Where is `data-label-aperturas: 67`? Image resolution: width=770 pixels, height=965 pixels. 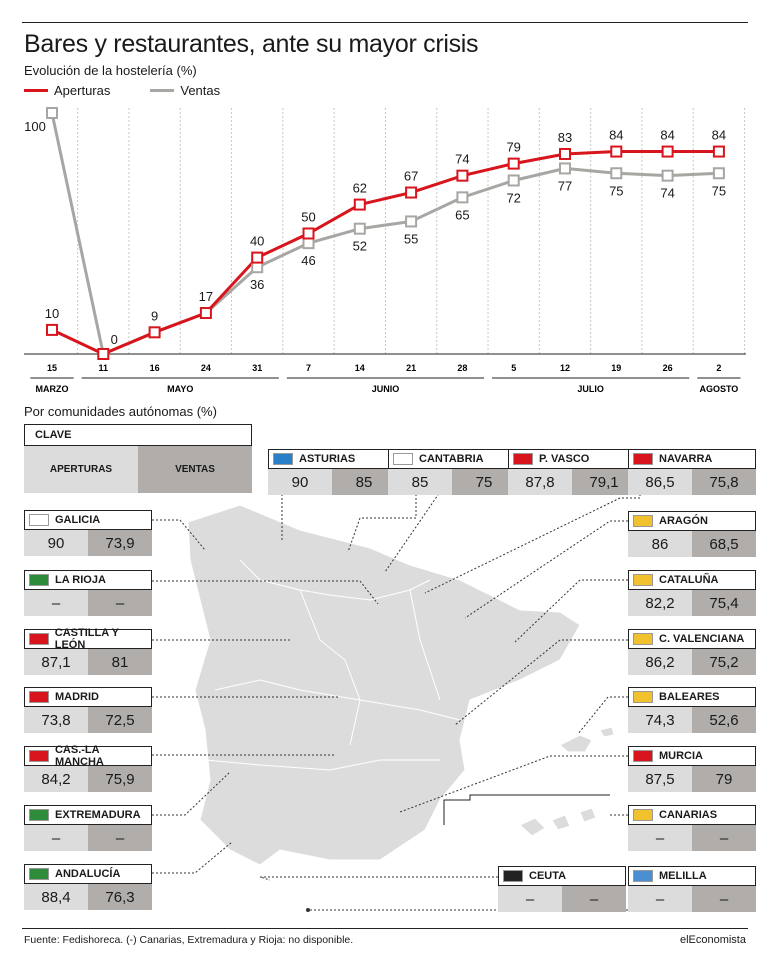
data-label-aperturas: 67 is located at coordinates (411, 176).